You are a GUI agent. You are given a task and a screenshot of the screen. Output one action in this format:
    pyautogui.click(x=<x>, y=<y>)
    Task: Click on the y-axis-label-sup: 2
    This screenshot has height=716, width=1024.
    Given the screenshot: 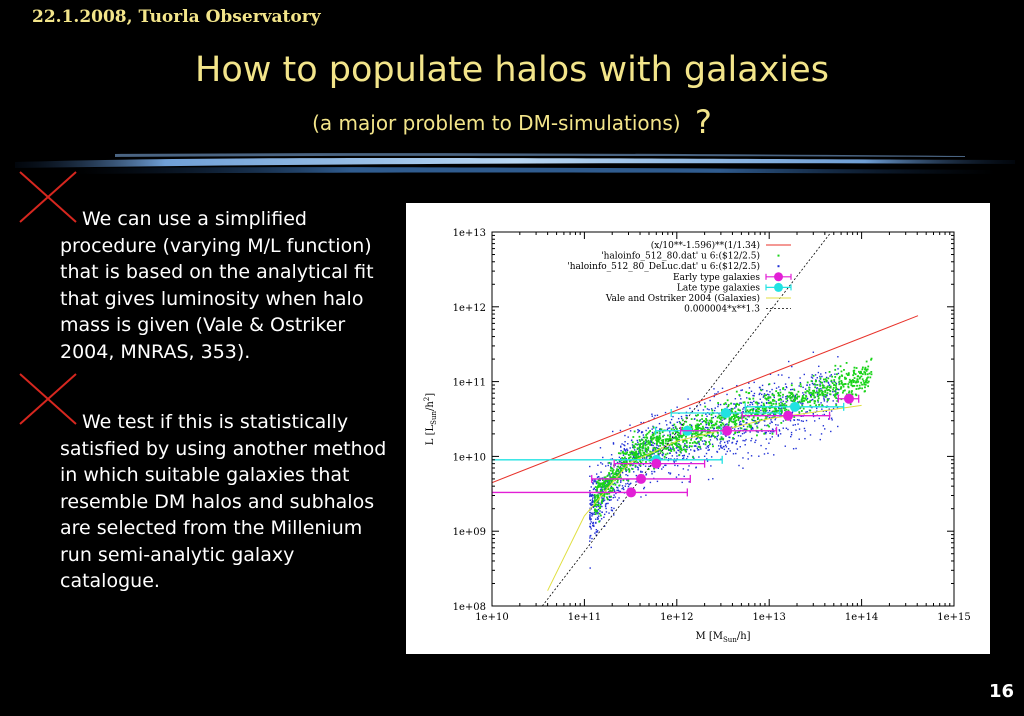 What is the action you would take?
    pyautogui.click(x=427, y=399)
    